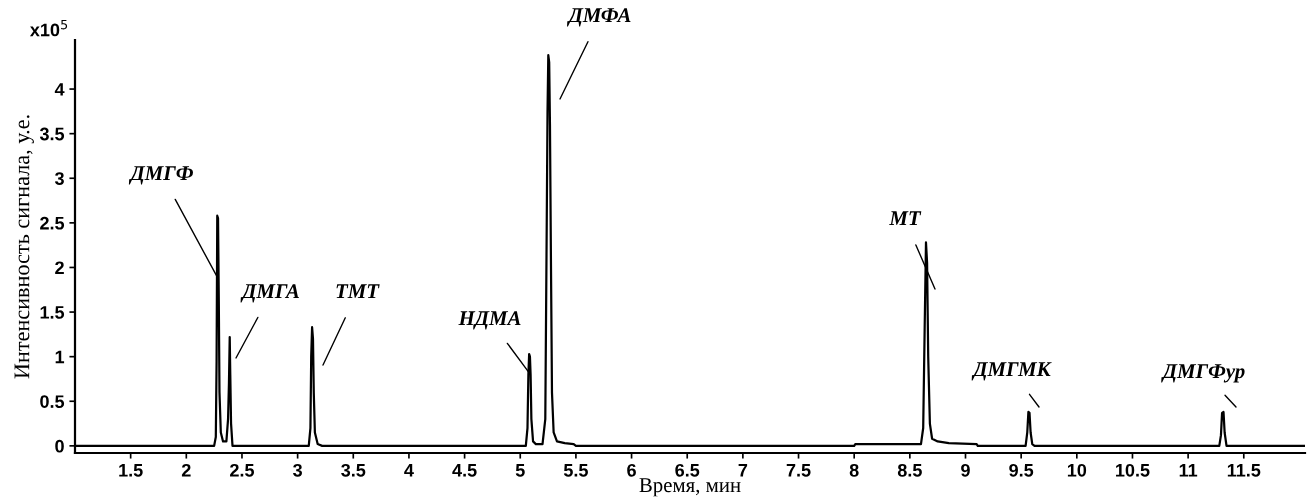 This screenshot has height=501, width=1312. Describe the element at coordinates (1021, 470) in the screenshot. I see `x-tick-label: 9.5` at that location.